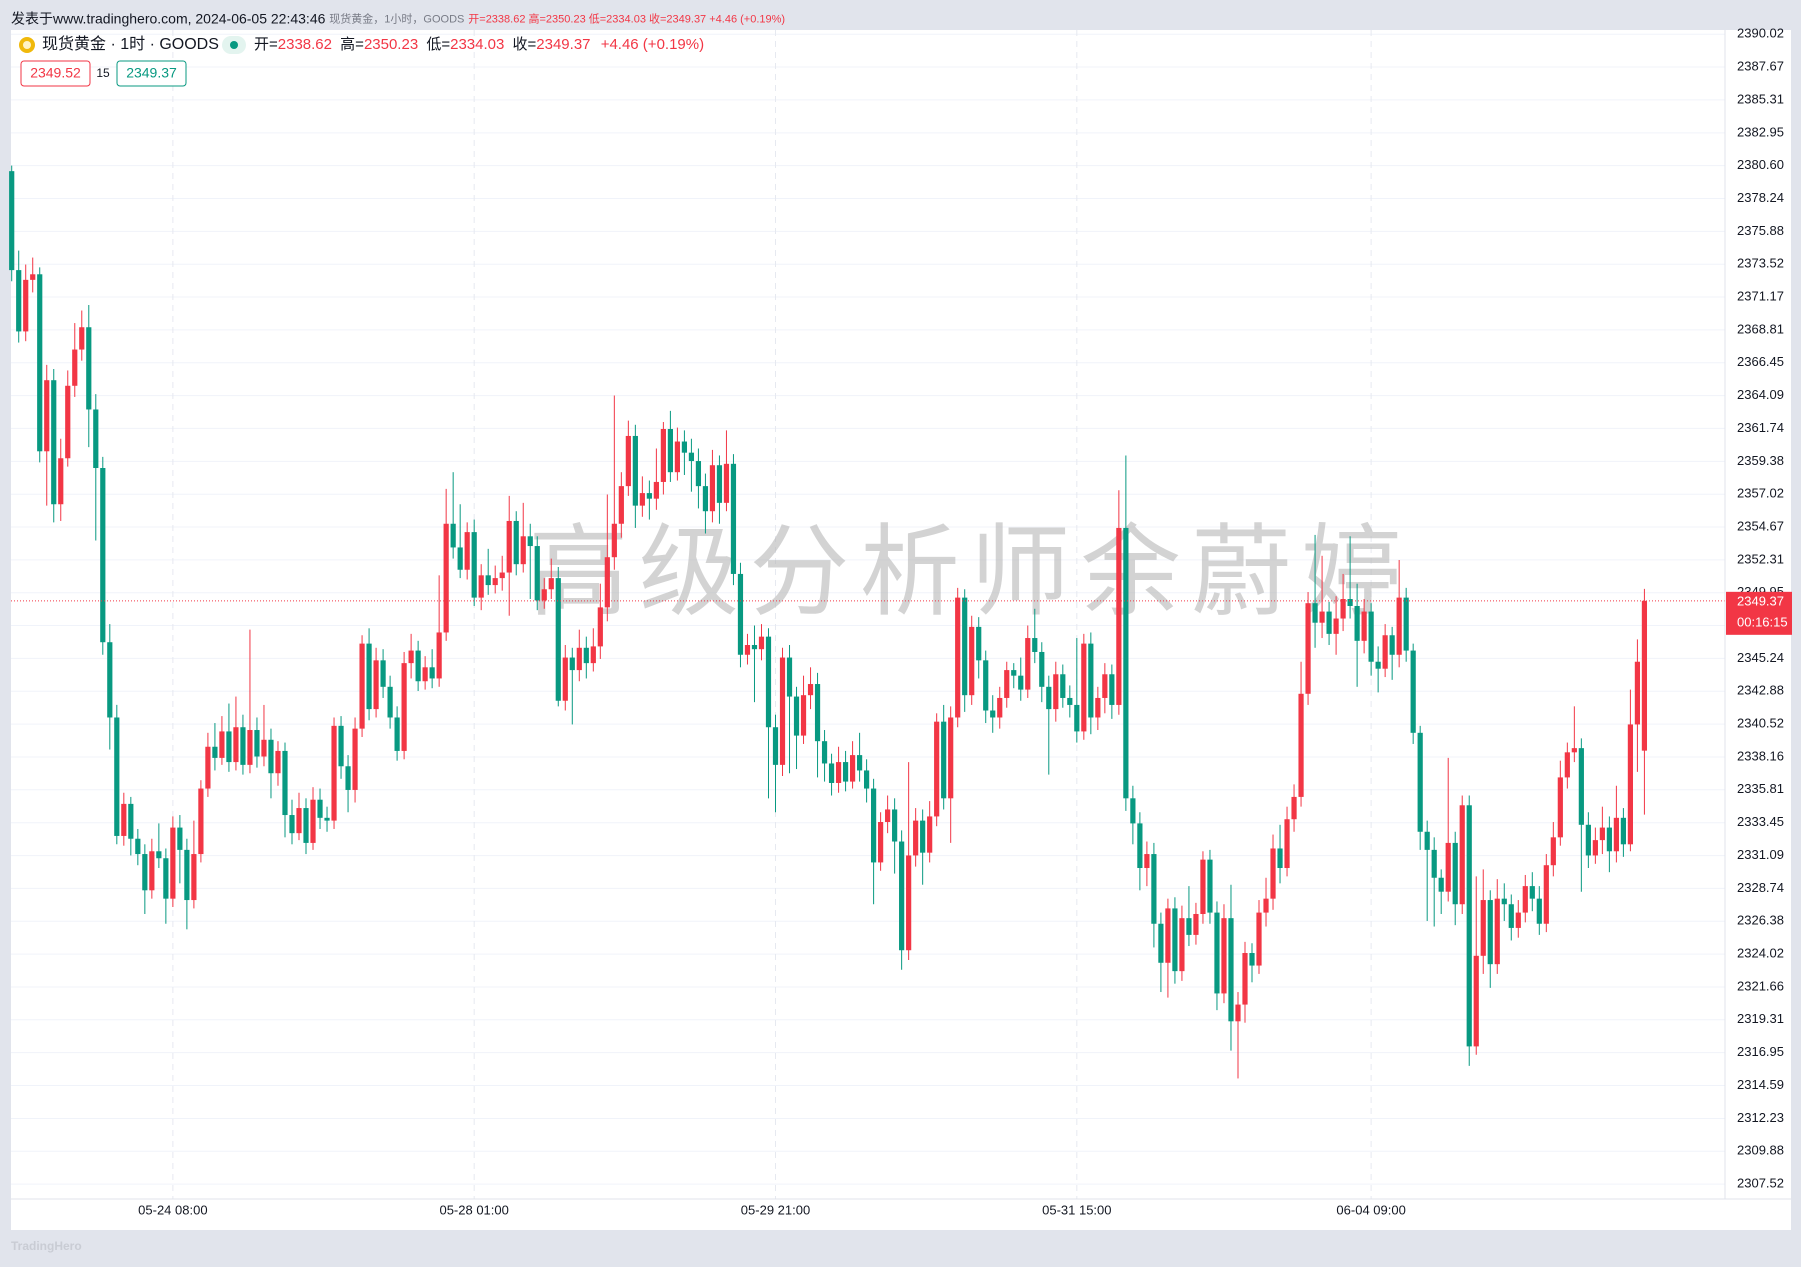 Image resolution: width=1801 pixels, height=1267 pixels. What do you see at coordinates (55, 73) in the screenshot?
I see `bid-box` at bounding box center [55, 73].